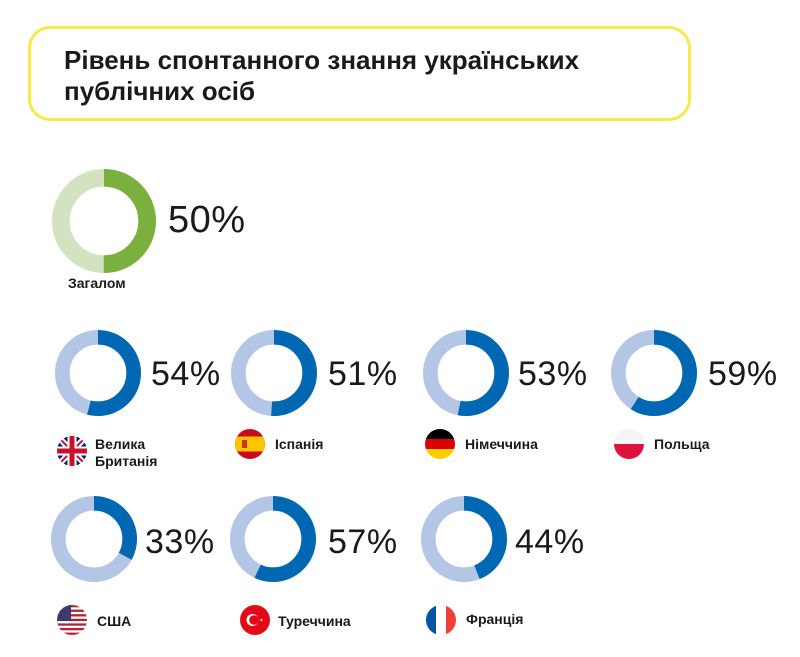 The image size is (800, 657). What do you see at coordinates (550, 542) in the screenshot?
I see `pct-france: 44%` at bounding box center [550, 542].